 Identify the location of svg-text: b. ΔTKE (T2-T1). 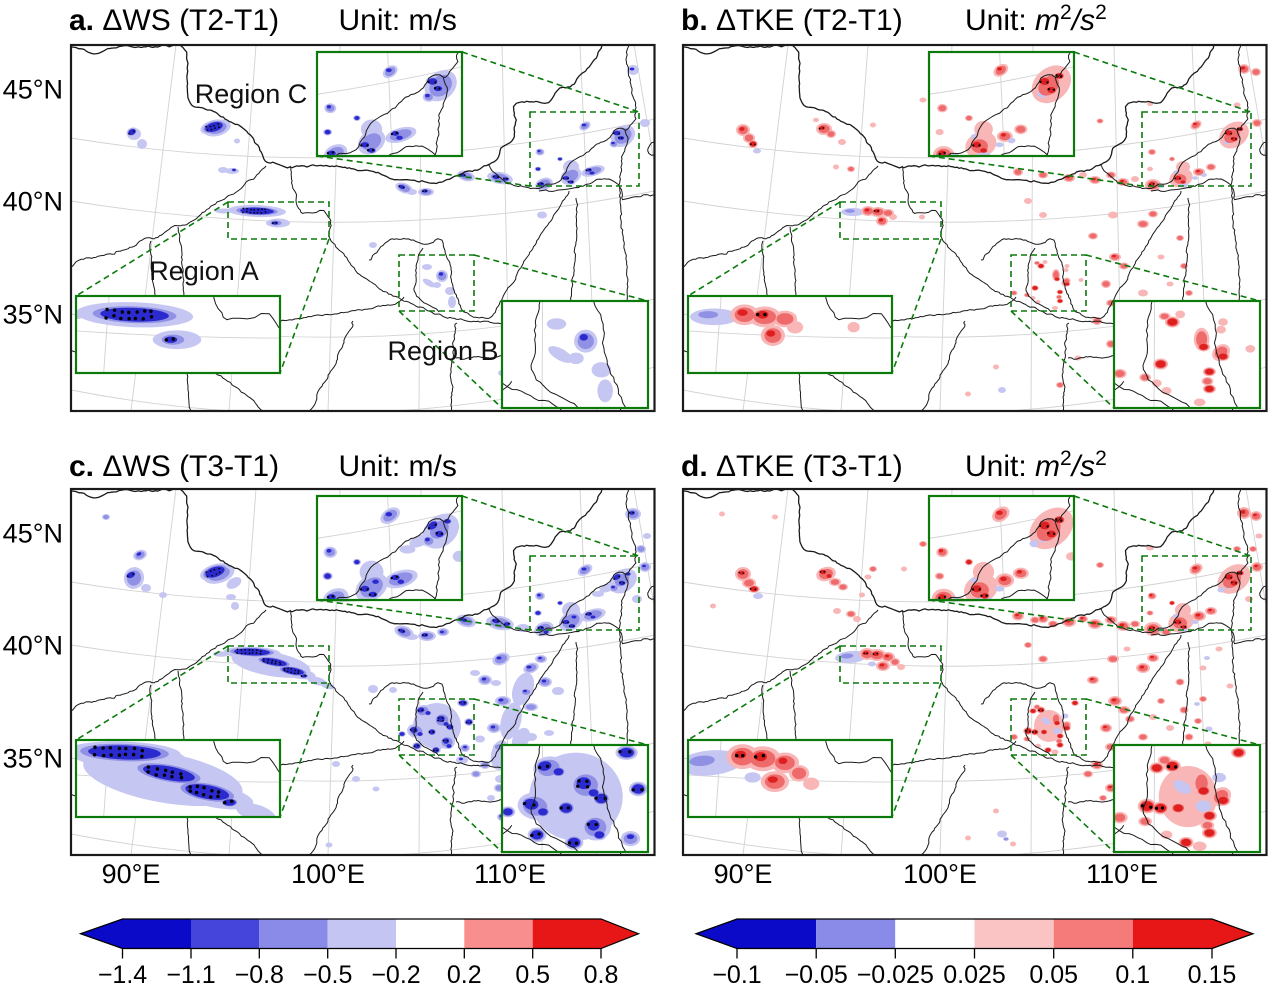
(792, 20).